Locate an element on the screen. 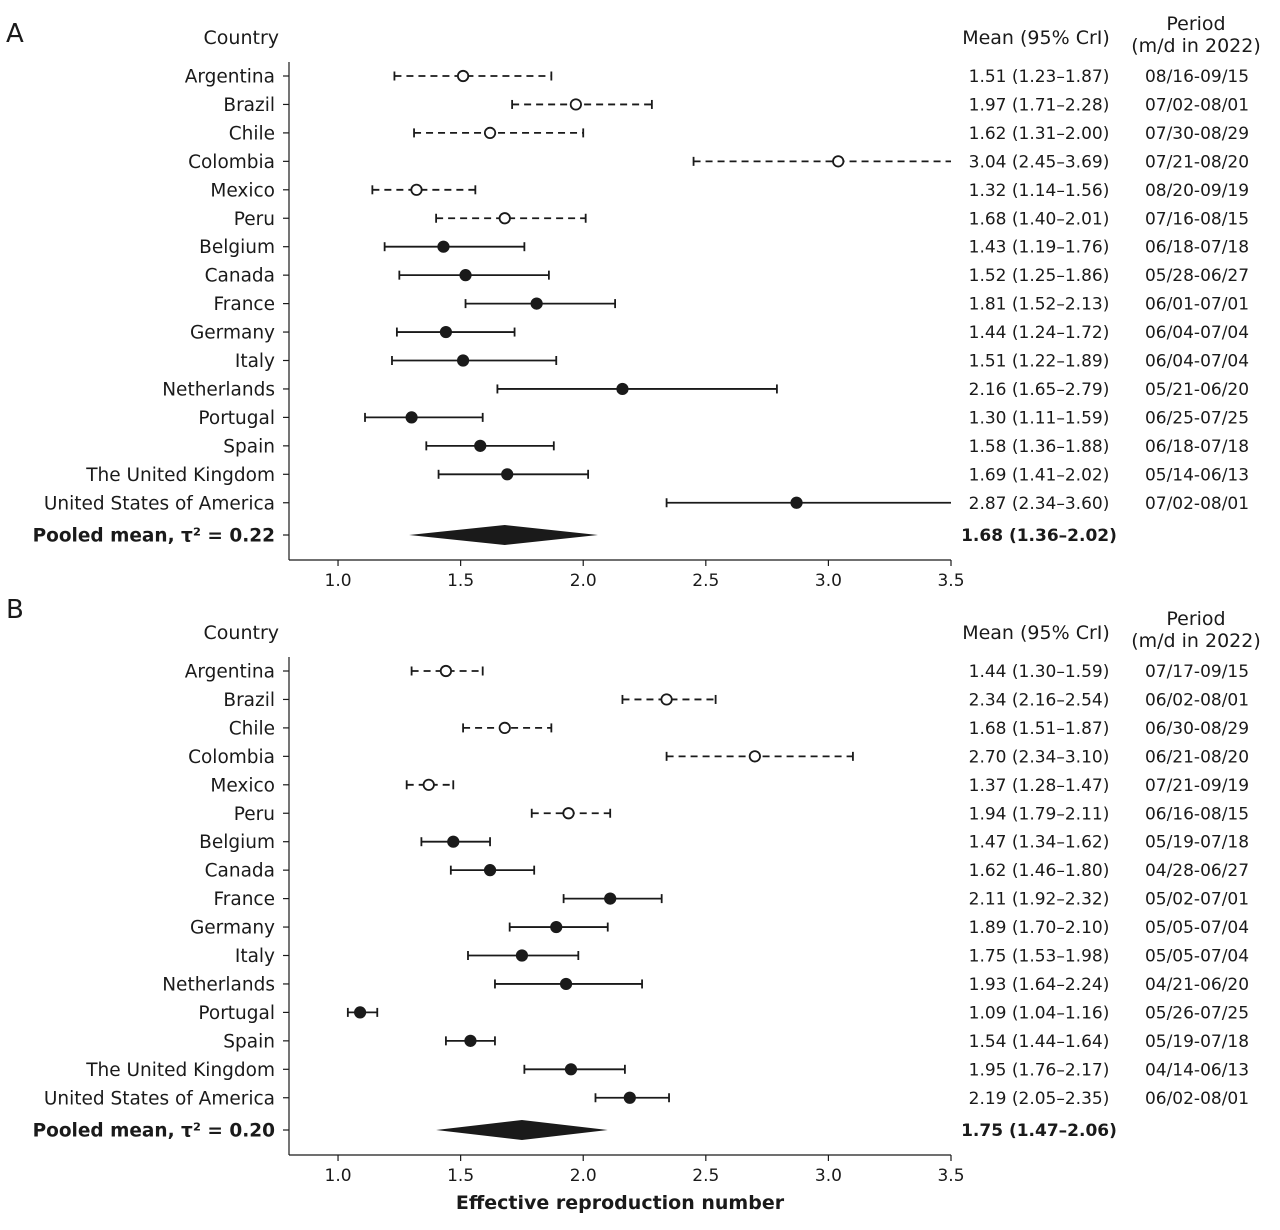 This screenshot has width=1280, height=1230. mean-ci-value: 1.75 (1.53–1.98) is located at coordinates (1039, 957).